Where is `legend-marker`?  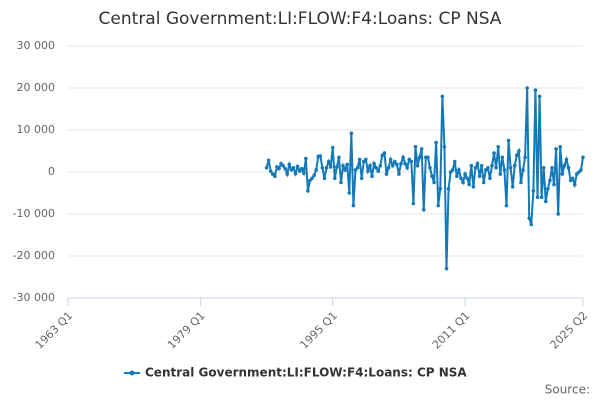 legend-marker is located at coordinates (132, 373).